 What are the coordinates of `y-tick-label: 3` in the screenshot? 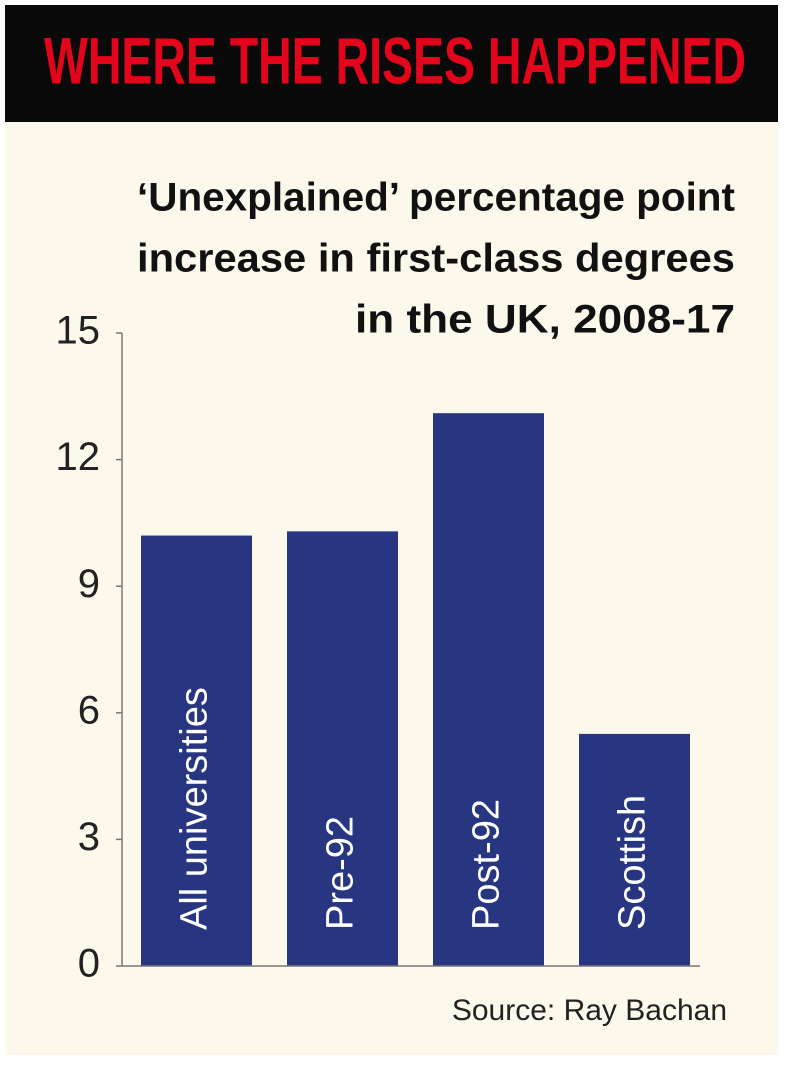 It's located at (89, 837).